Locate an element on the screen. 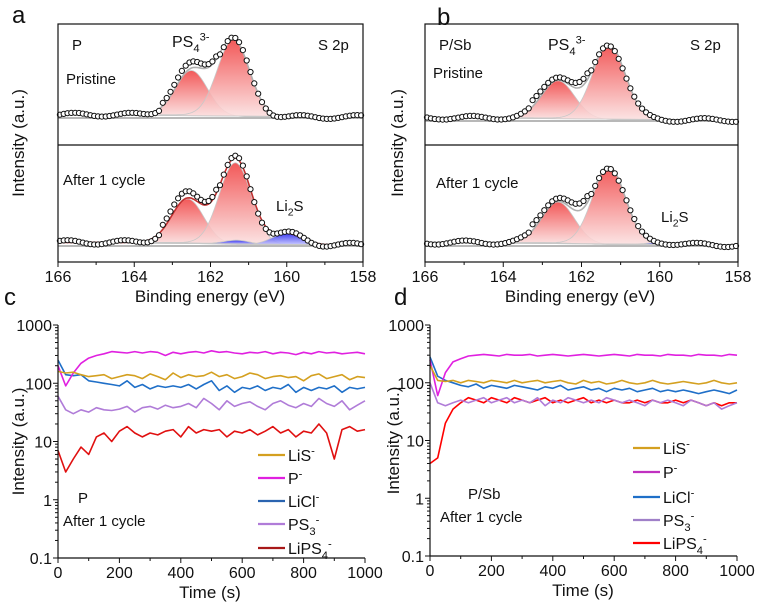  series-line-p is located at coordinates (583, 375).